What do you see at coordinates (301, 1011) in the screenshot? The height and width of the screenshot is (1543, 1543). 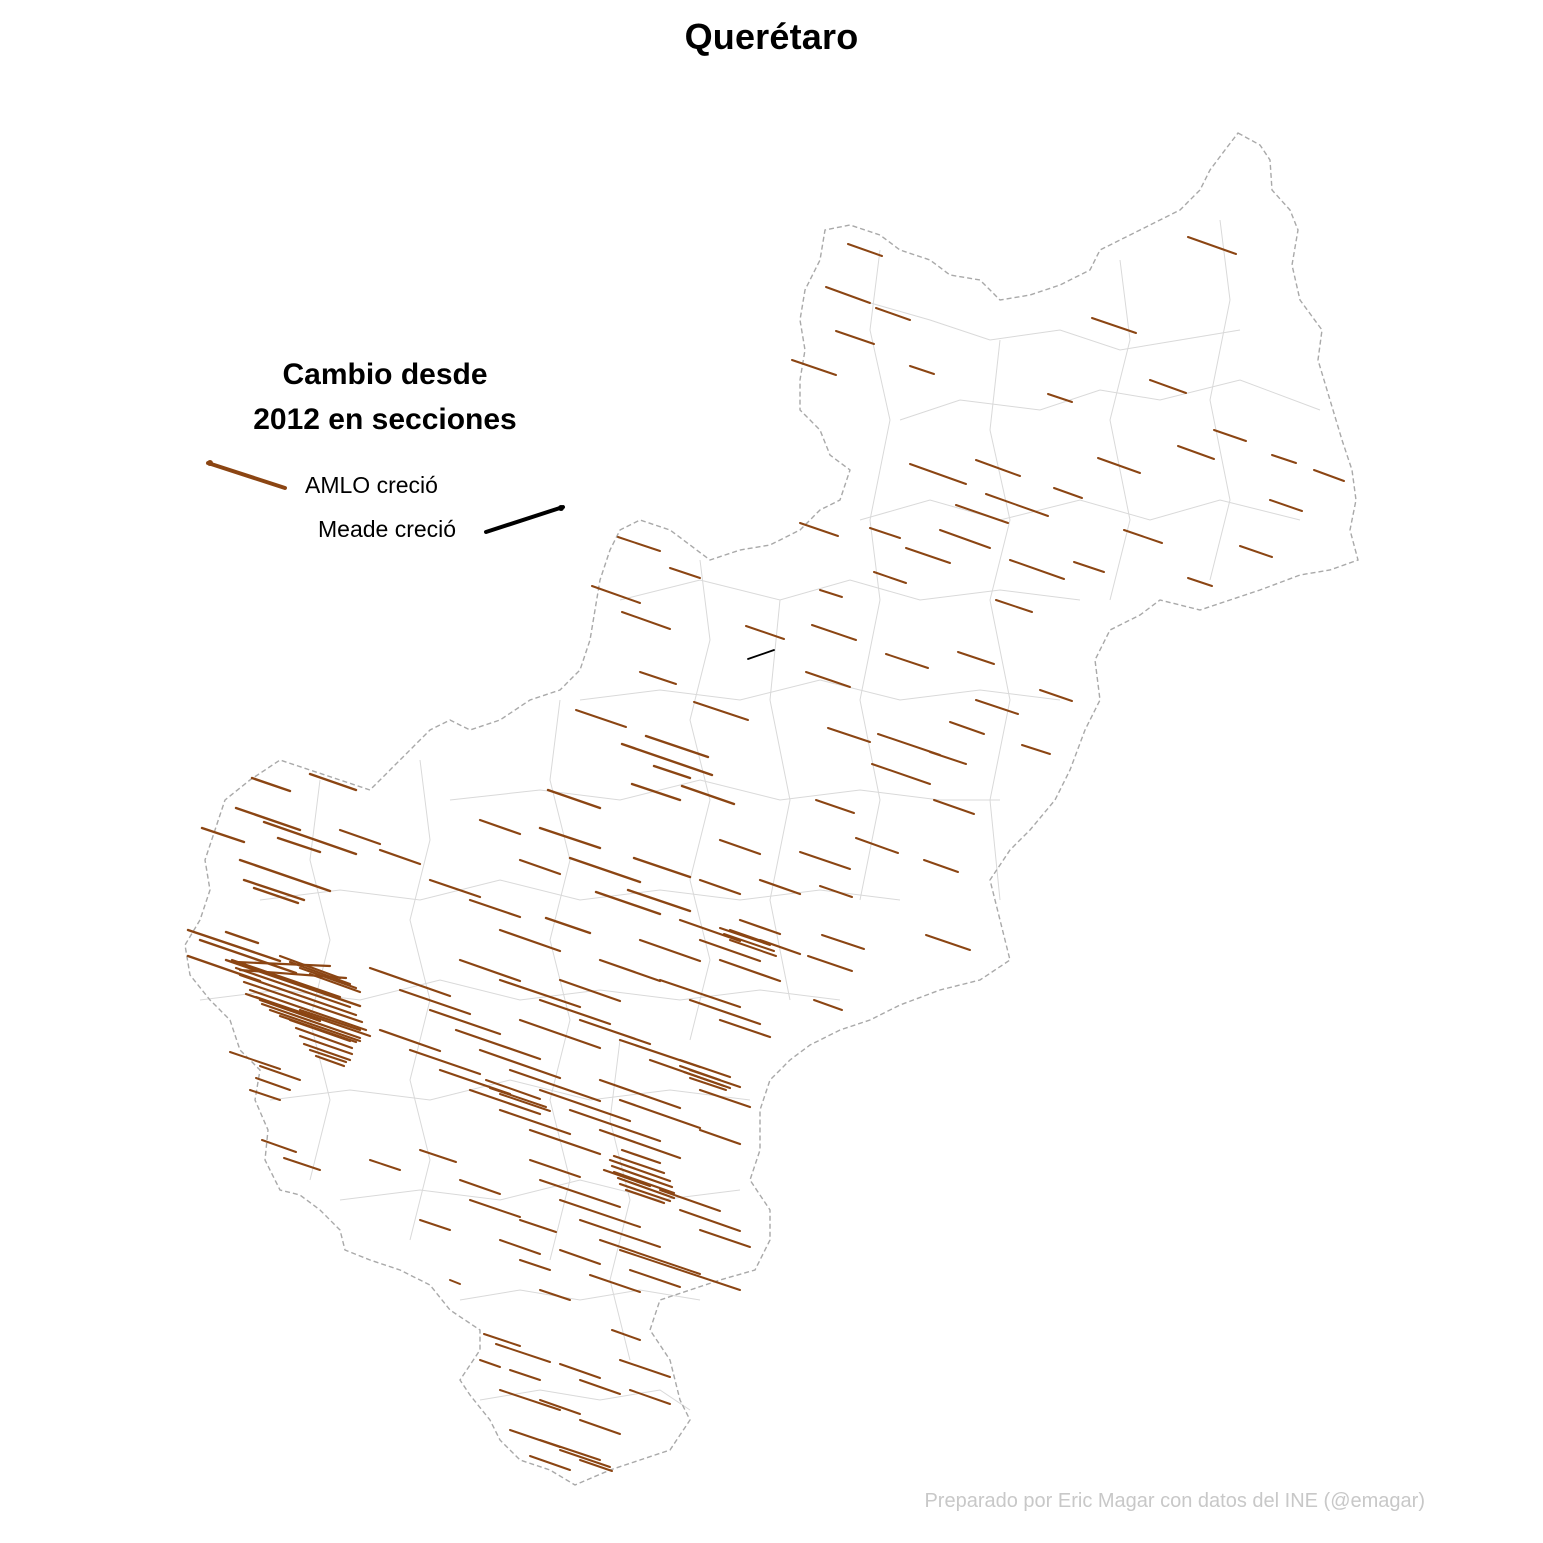 I see `amlo-cluster-west` at bounding box center [301, 1011].